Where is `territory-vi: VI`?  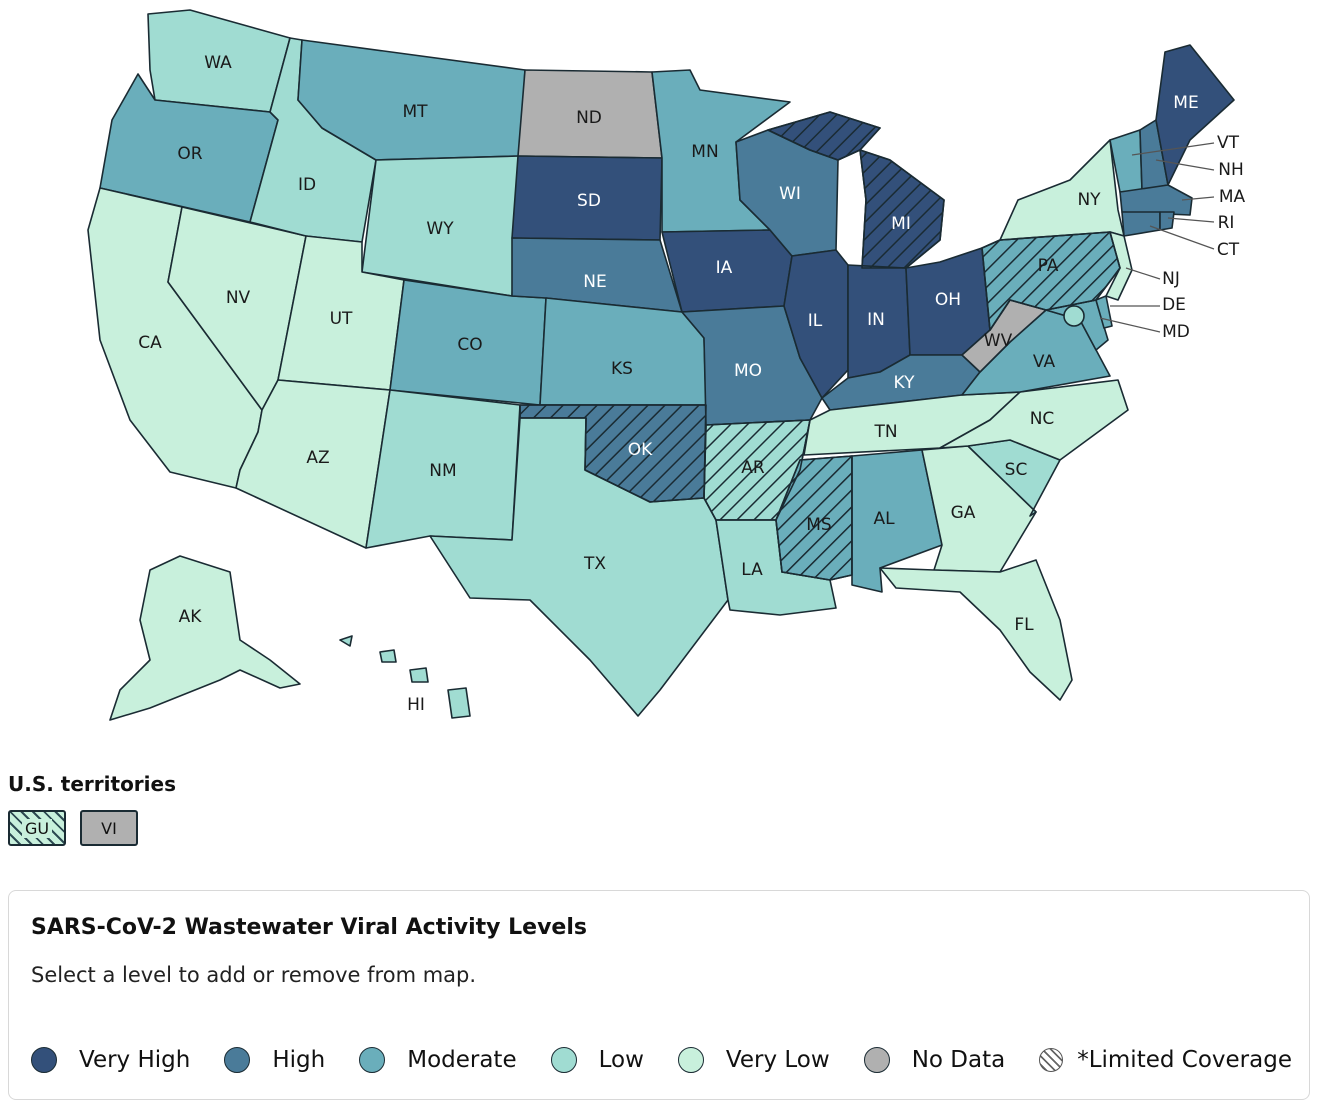
territory-vi: VI is located at coordinates (109, 828).